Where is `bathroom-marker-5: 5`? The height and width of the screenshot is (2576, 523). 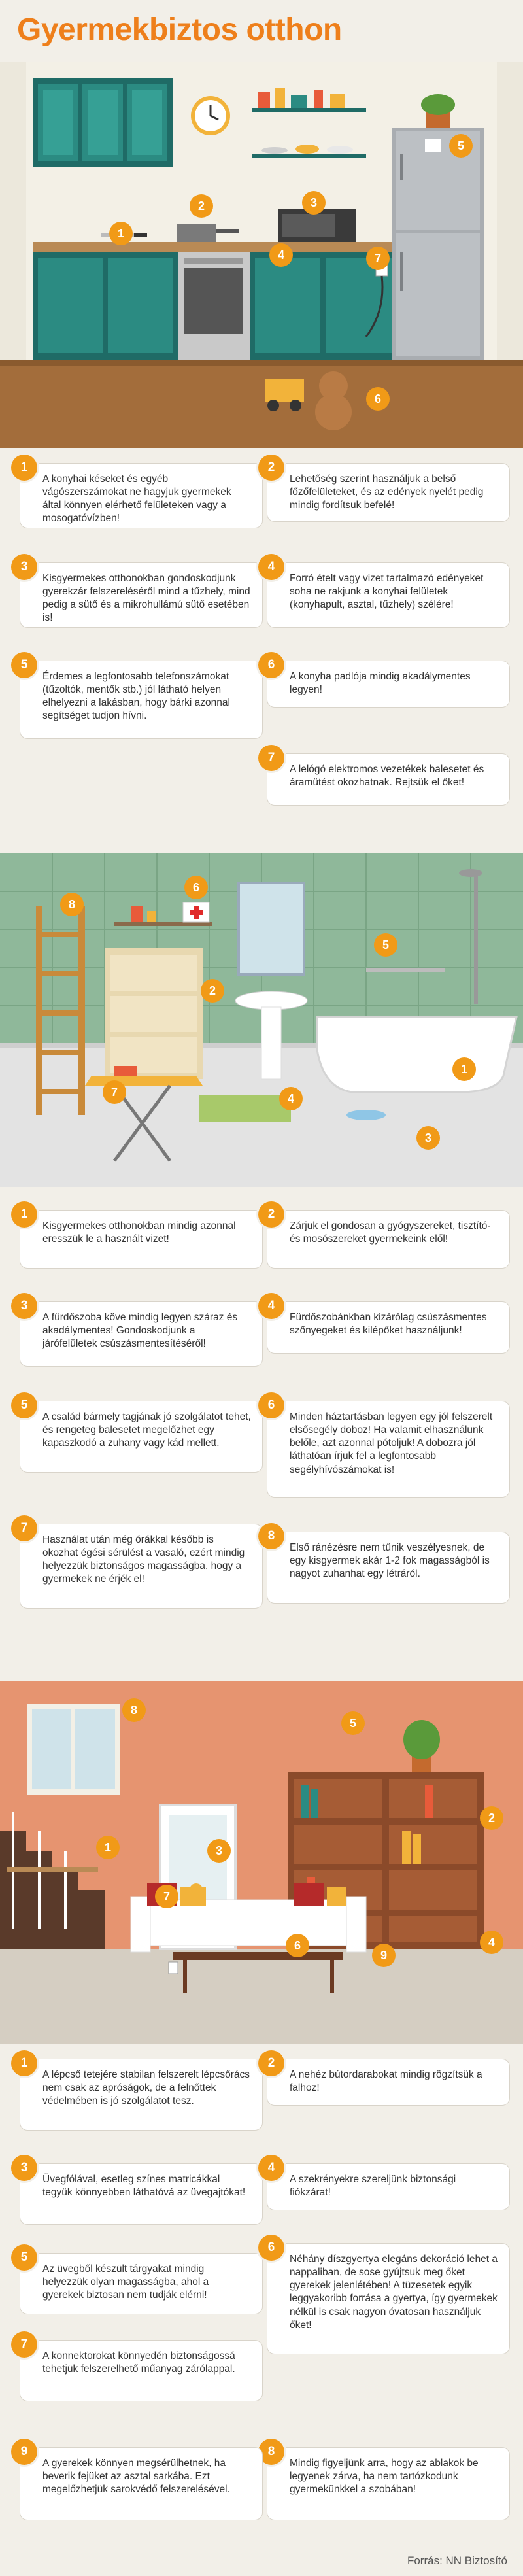 bathroom-marker-5: 5 is located at coordinates (386, 945).